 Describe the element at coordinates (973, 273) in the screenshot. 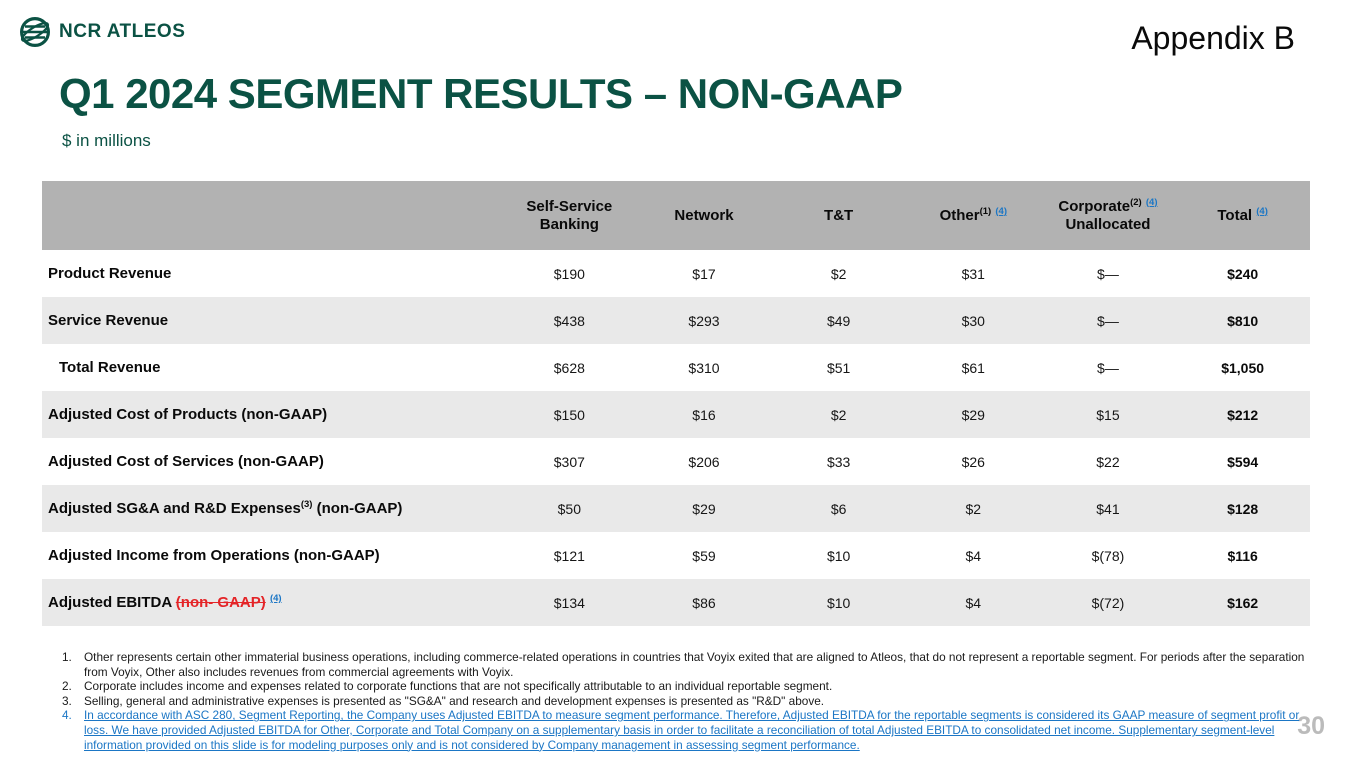

I see `cell-value: $31` at that location.